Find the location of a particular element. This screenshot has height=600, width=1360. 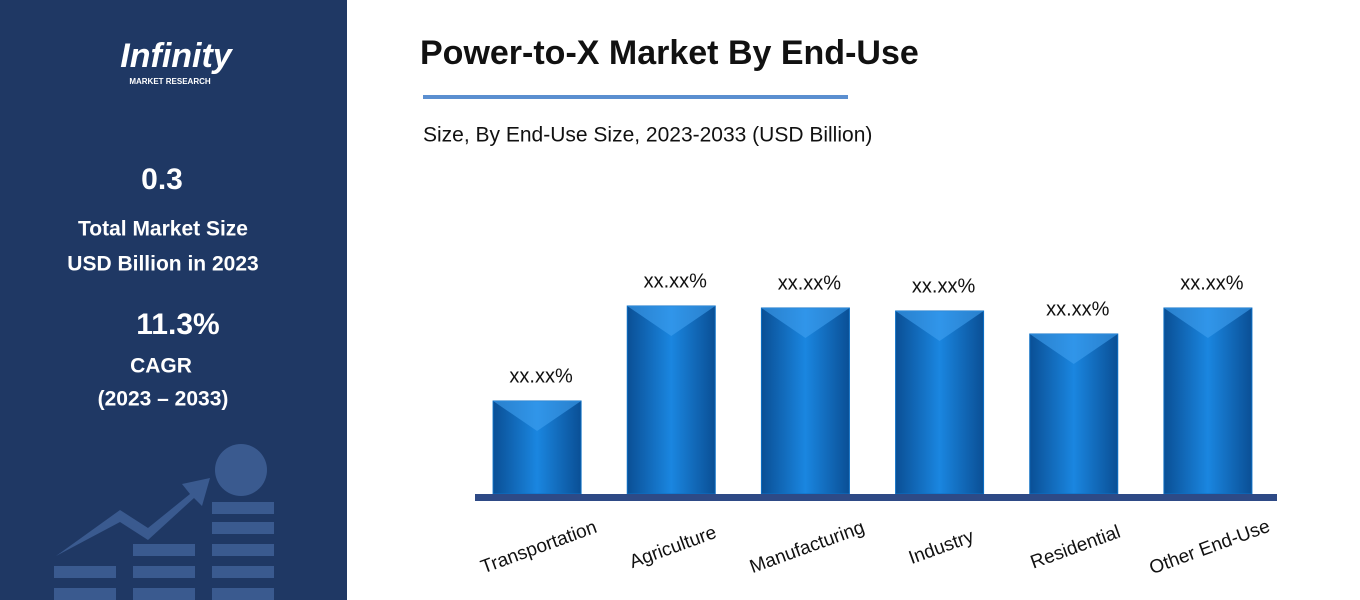

cagr-period: (2023 – 2033) is located at coordinates (163, 399).